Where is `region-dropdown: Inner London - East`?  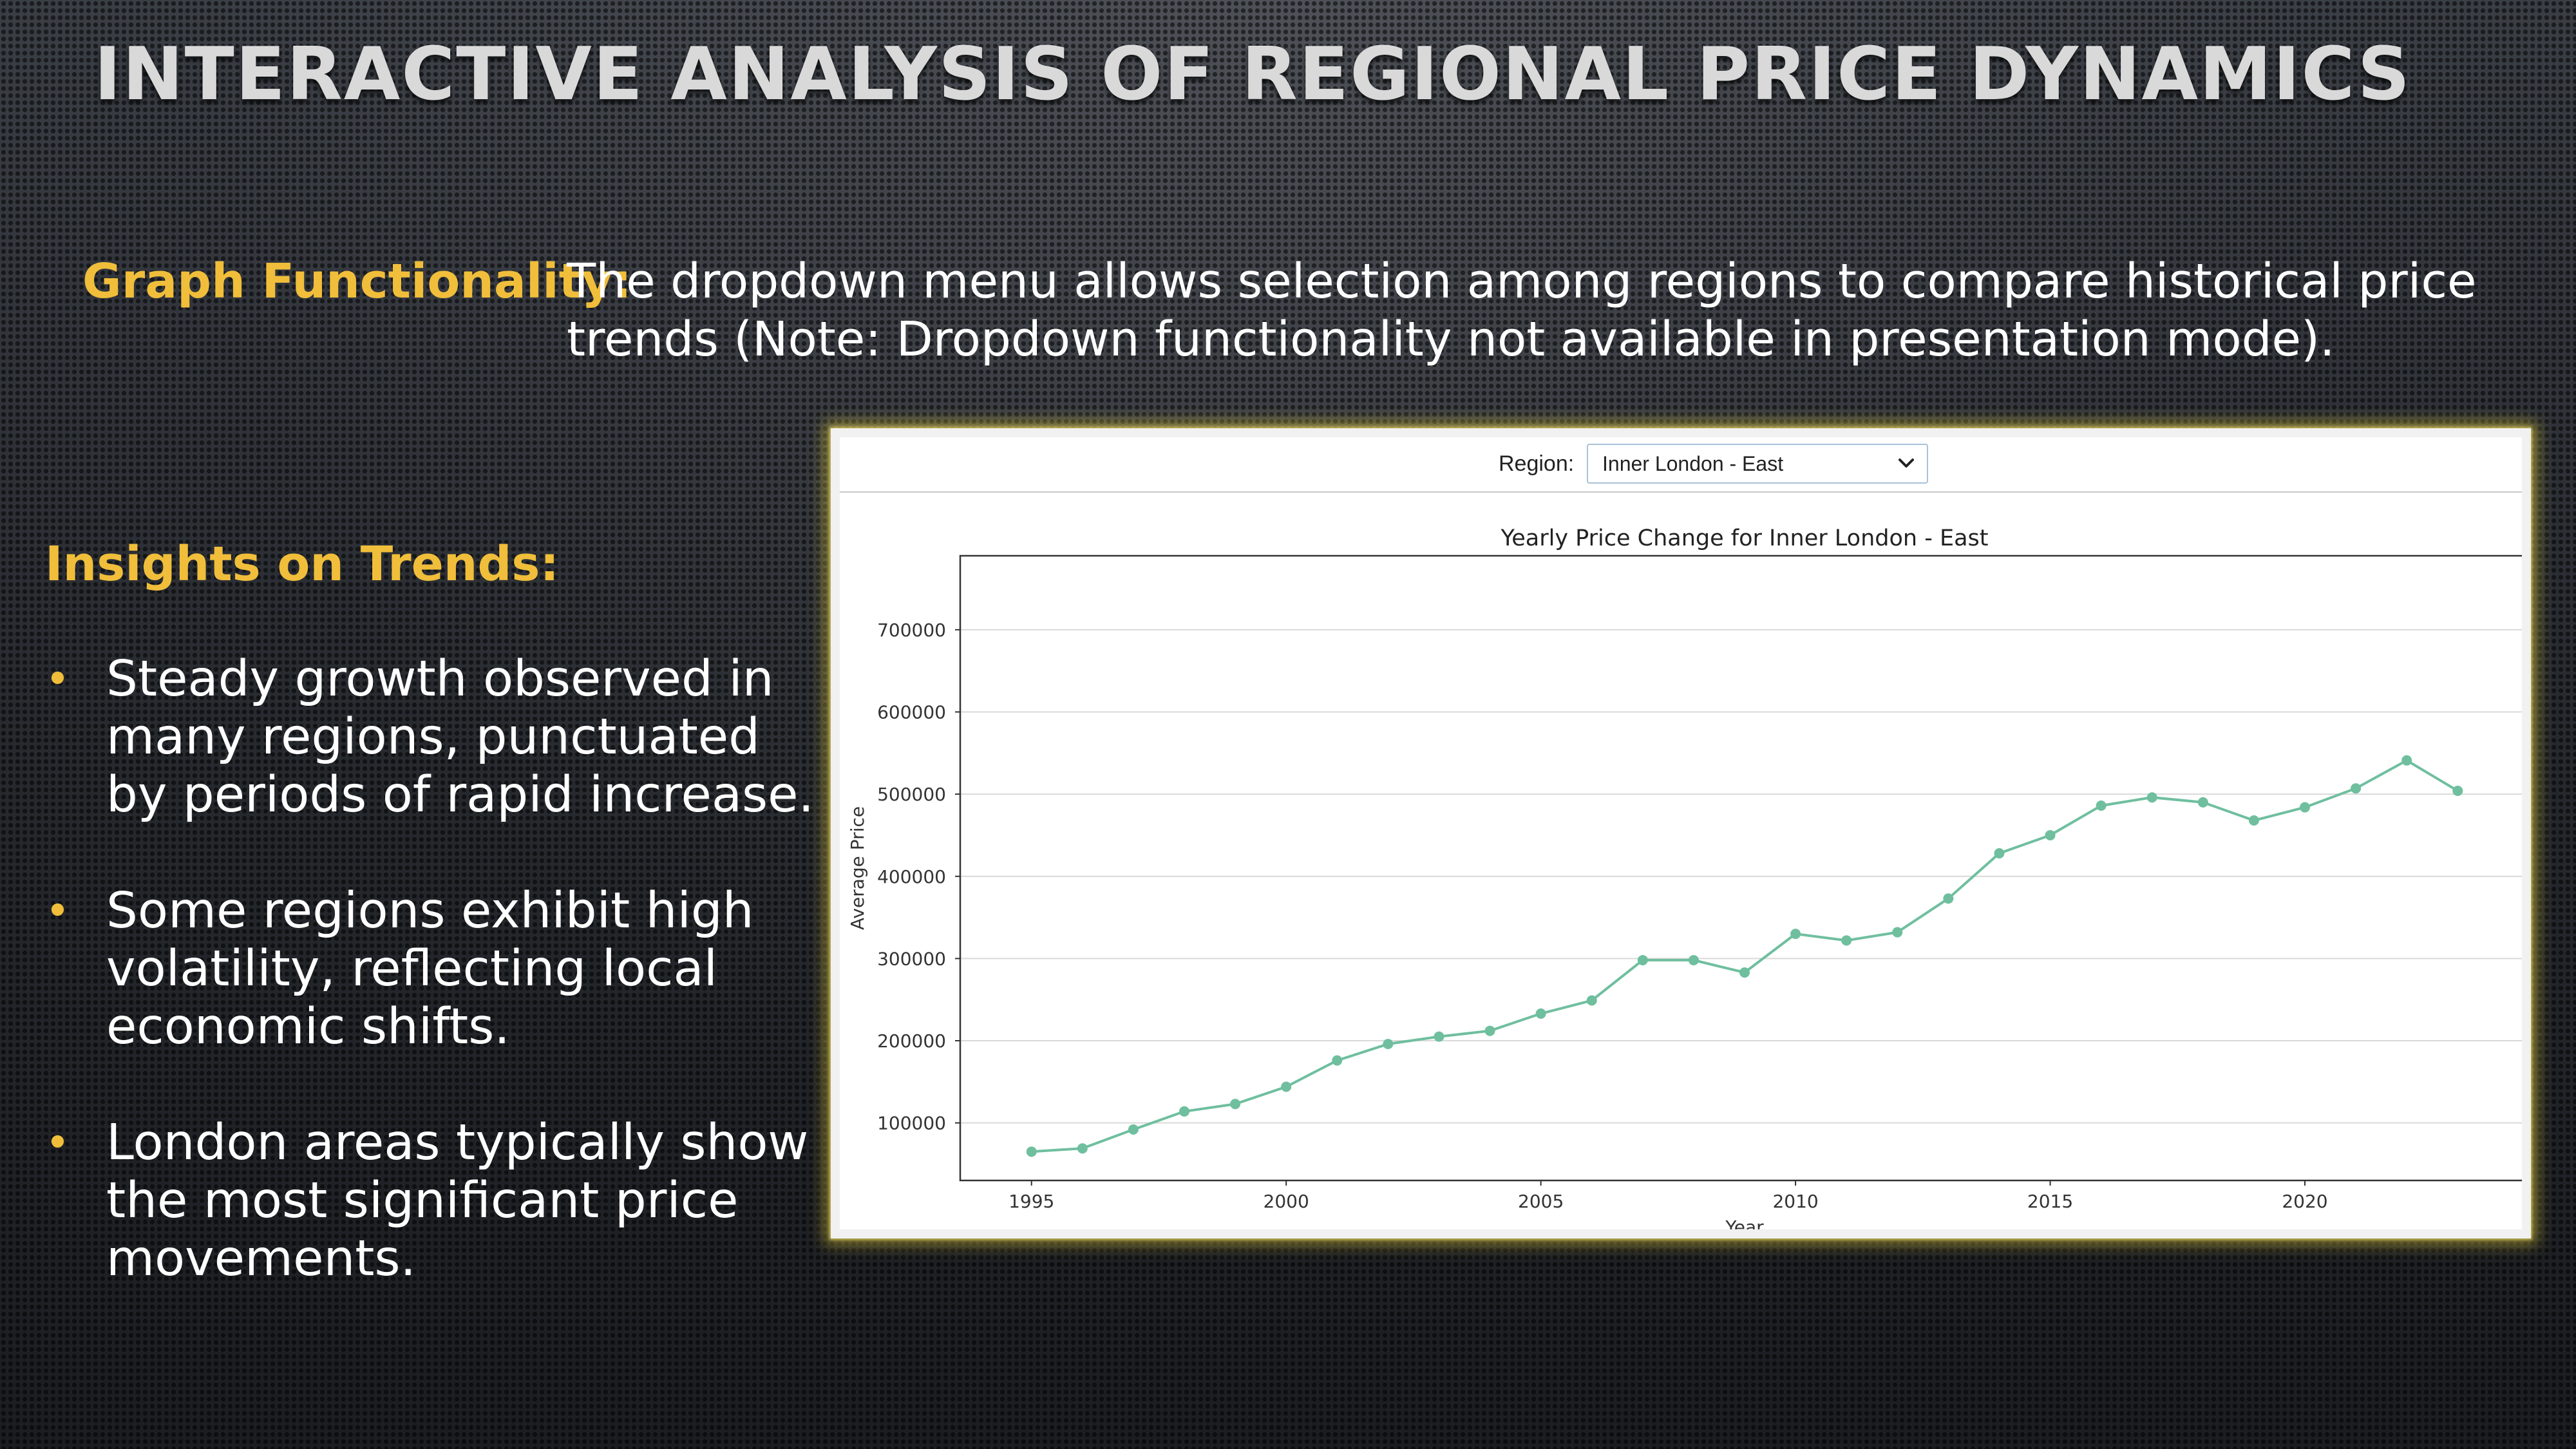
region-dropdown: Inner London - East is located at coordinates (1758, 464).